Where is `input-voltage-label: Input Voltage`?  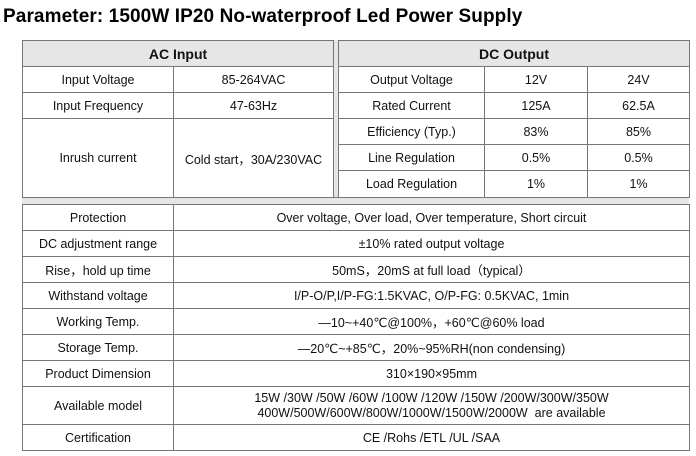 input-voltage-label: Input Voltage is located at coordinates (98, 79).